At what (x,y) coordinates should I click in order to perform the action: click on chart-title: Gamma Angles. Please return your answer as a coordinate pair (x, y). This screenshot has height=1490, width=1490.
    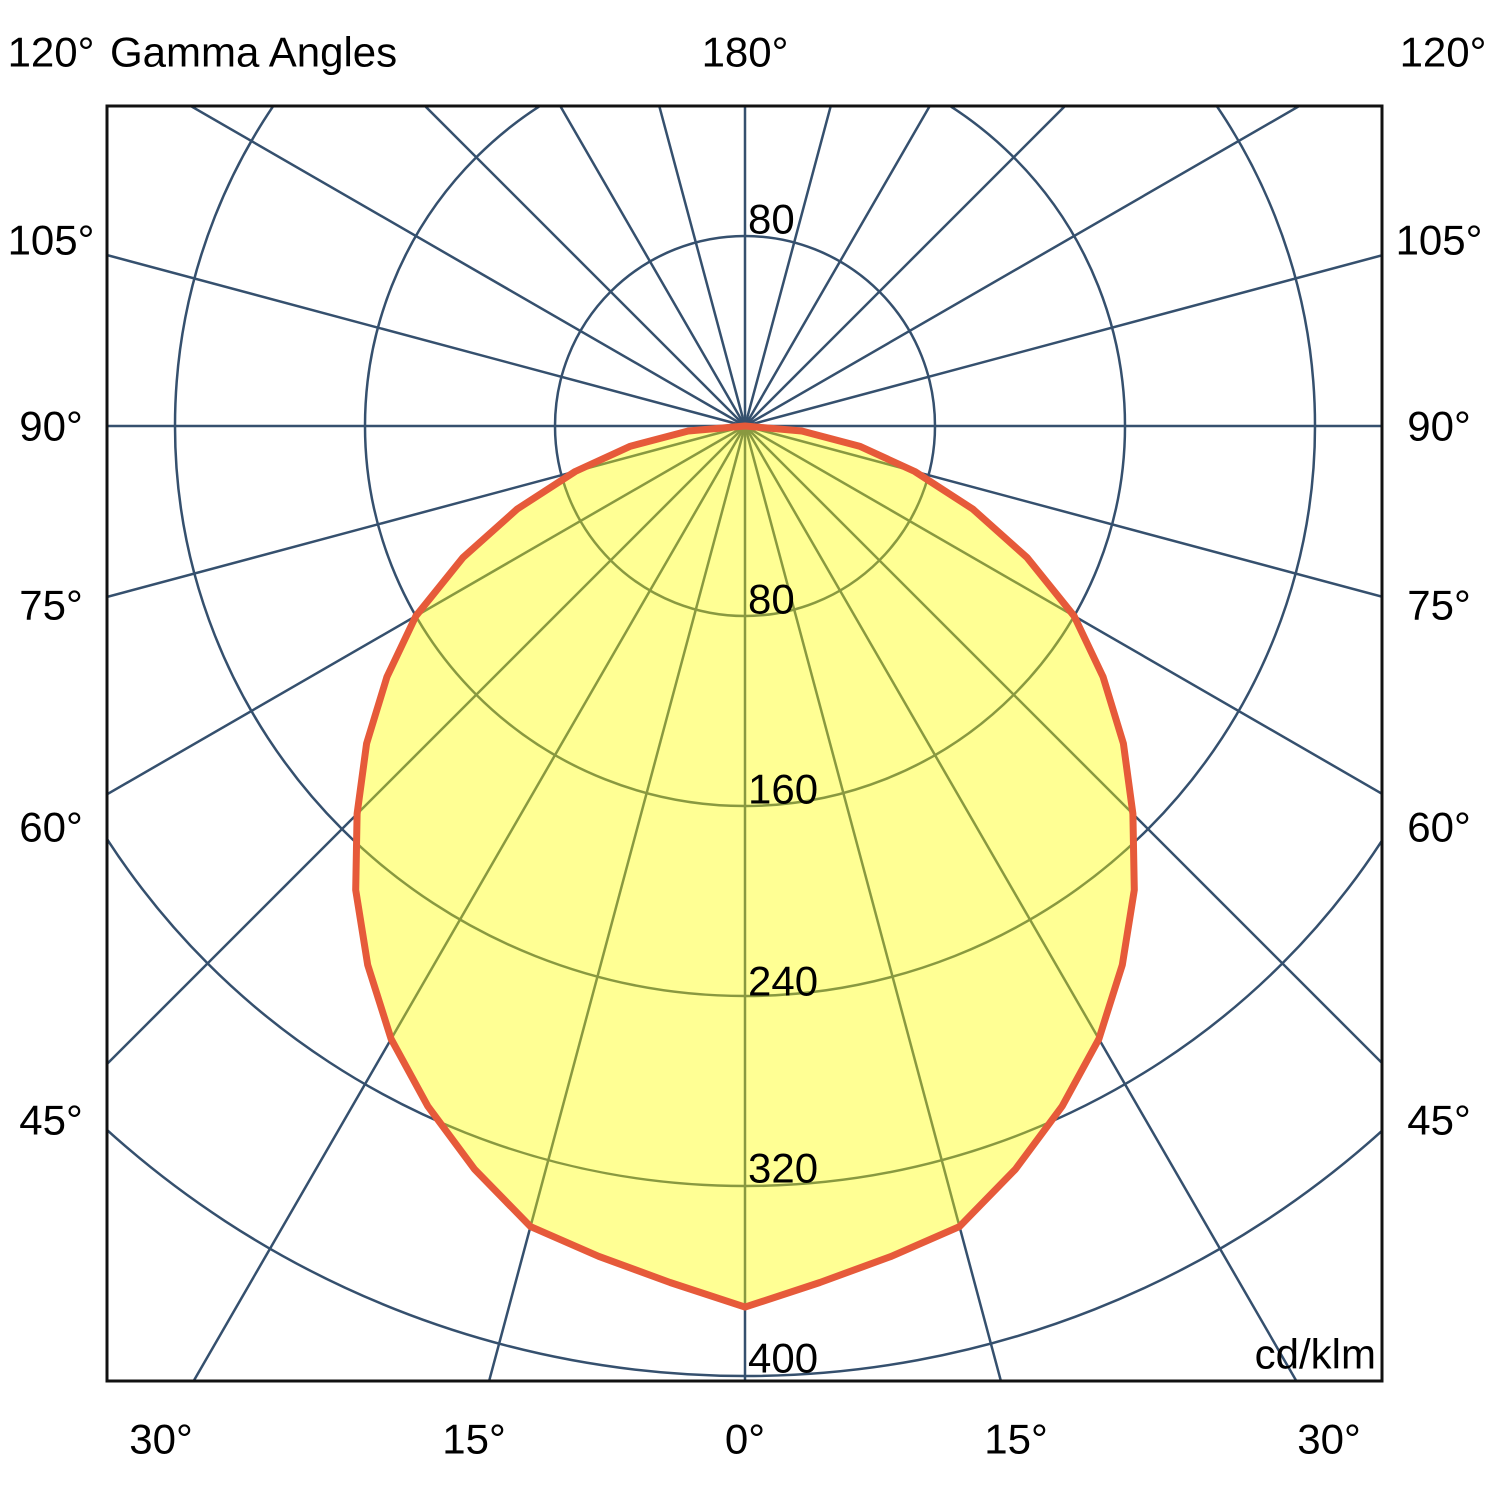
    Looking at the image, I should click on (253, 52).